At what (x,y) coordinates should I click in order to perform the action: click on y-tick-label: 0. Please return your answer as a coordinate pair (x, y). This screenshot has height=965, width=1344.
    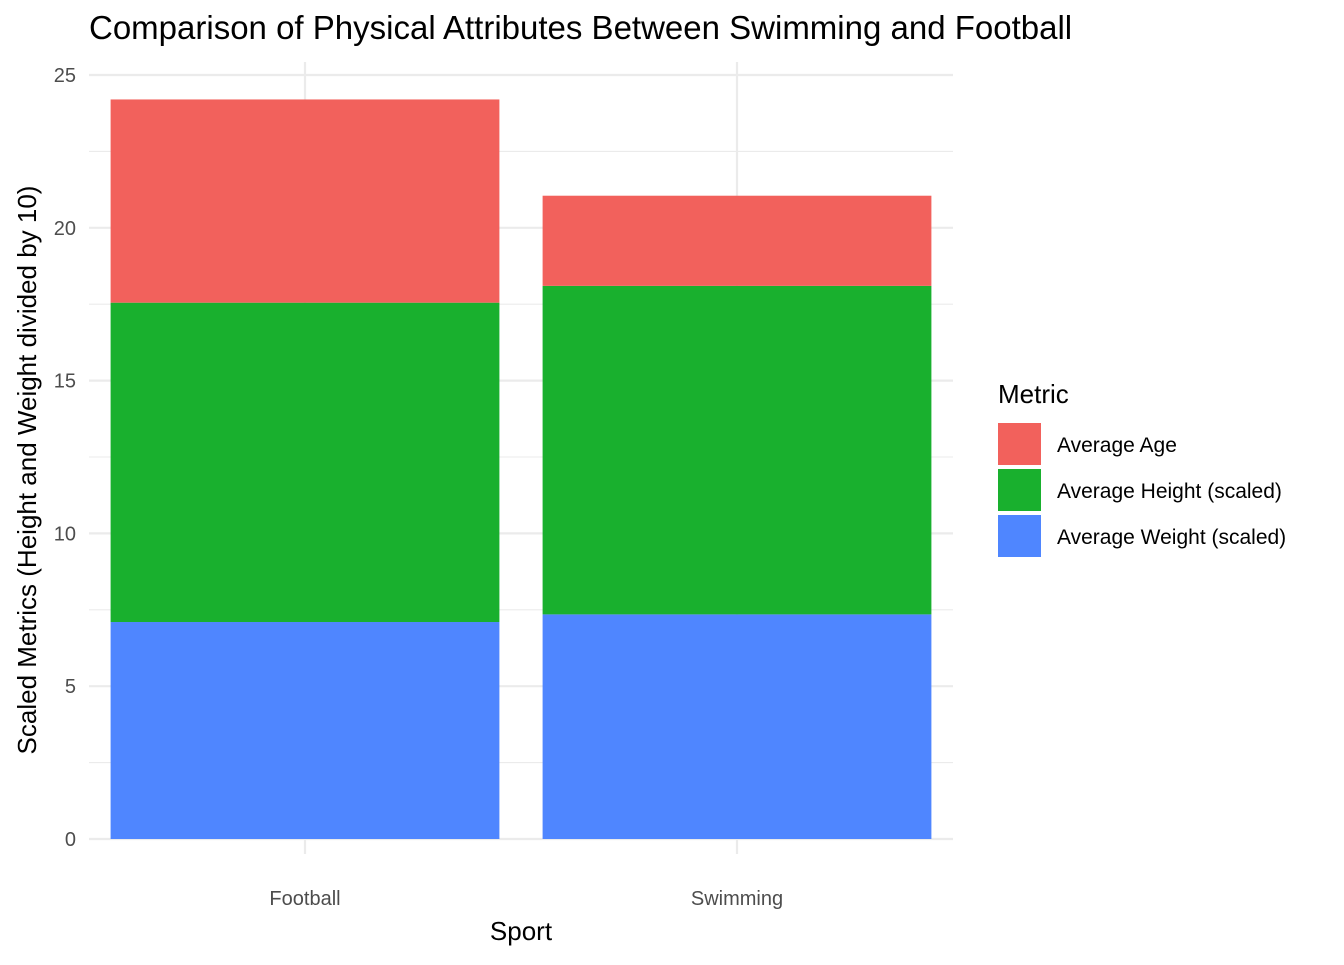
    Looking at the image, I should click on (70, 840).